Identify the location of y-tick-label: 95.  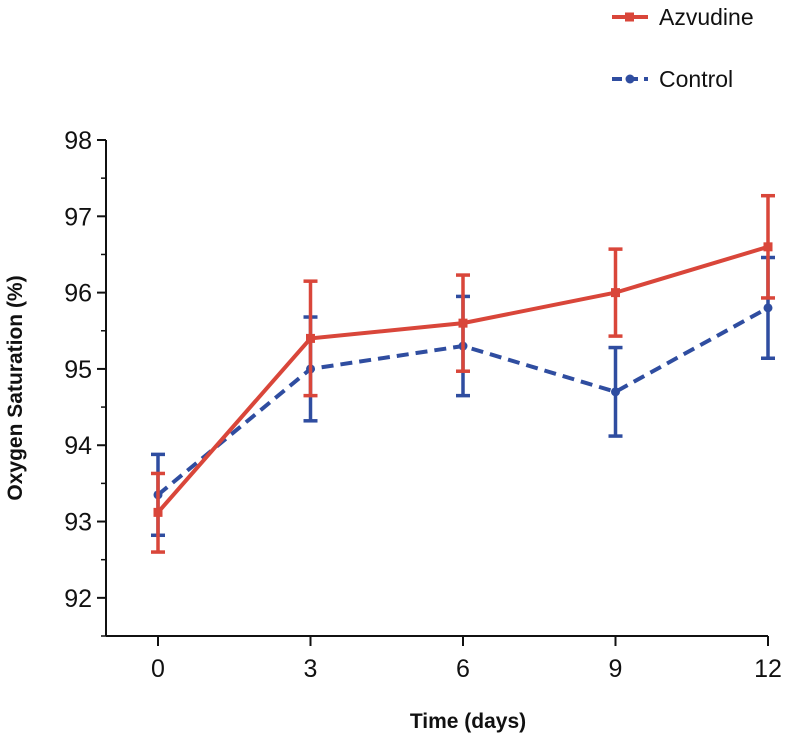
(78, 370).